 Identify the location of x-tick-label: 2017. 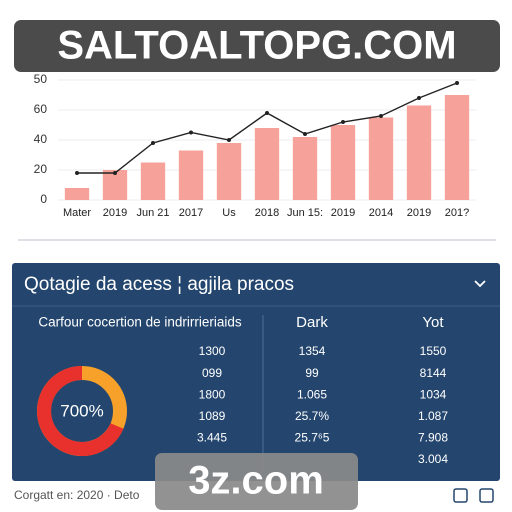
(191, 213).